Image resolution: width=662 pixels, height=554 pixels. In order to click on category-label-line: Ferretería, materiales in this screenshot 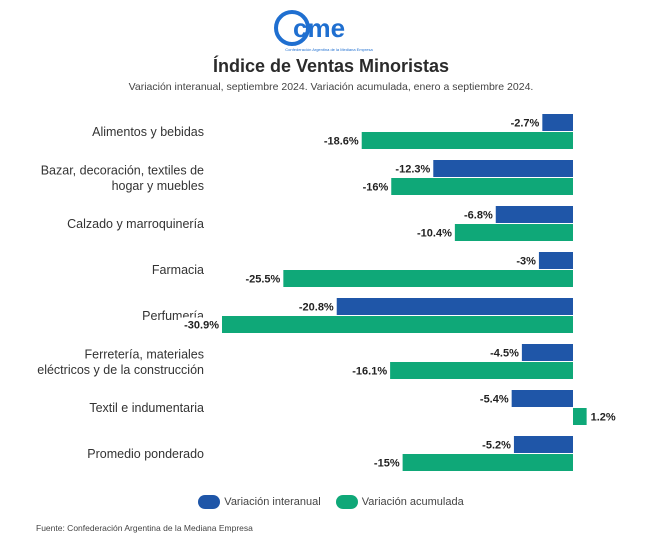, I will do `click(144, 354)`.